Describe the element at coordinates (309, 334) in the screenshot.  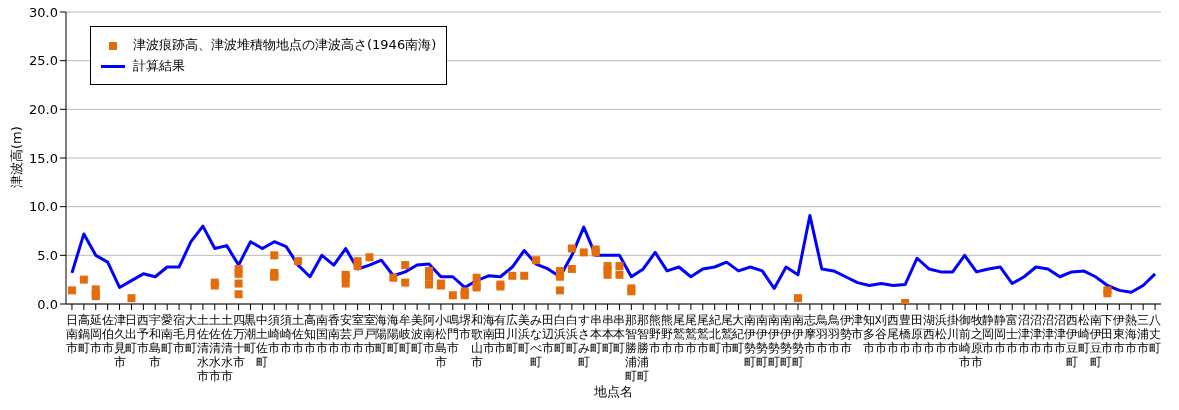
I see `x-tick-label: 高知市` at that location.